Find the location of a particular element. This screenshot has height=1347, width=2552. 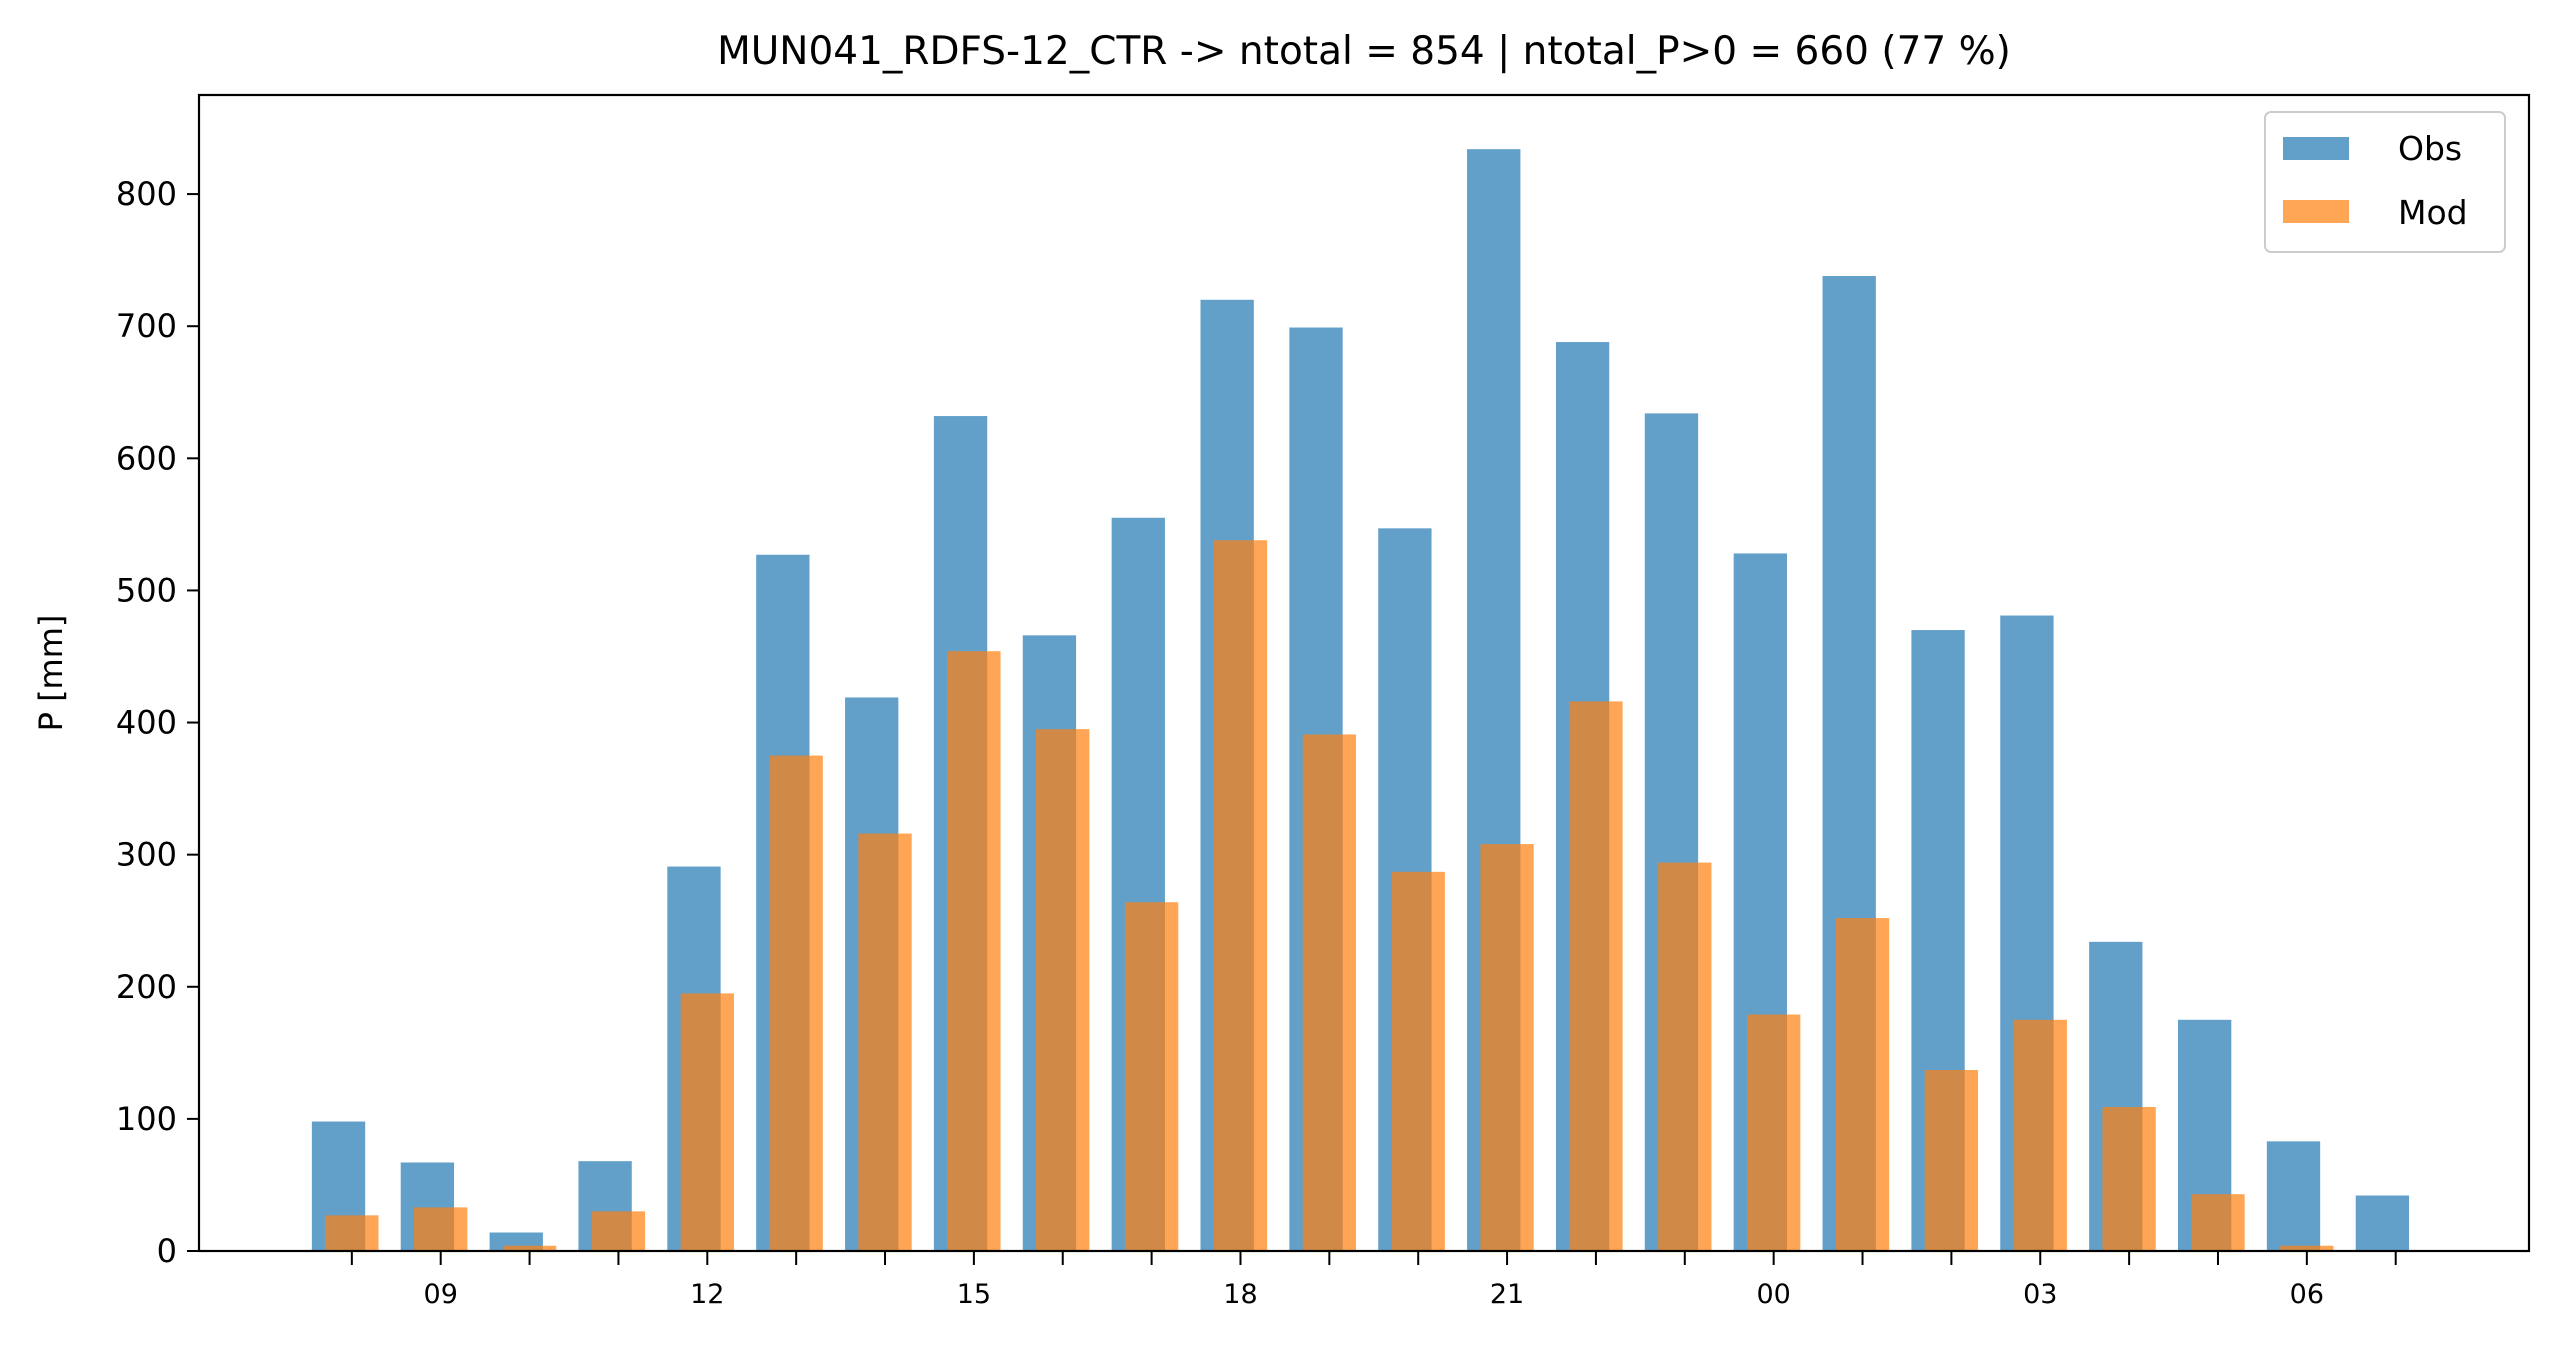

y-tick-label: 400 is located at coordinates (146, 723).